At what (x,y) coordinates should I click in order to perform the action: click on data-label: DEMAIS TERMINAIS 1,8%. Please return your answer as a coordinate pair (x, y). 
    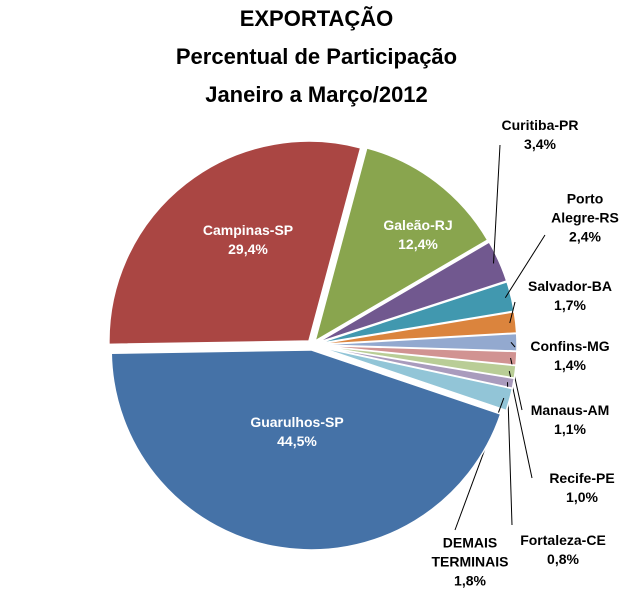
    Looking at the image, I should click on (470, 562).